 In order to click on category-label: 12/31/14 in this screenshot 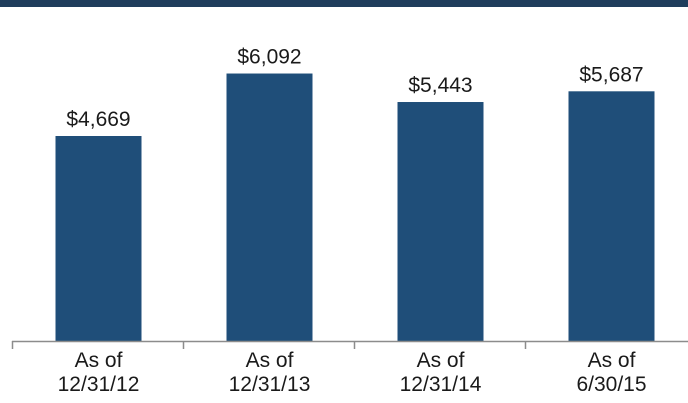, I will do `click(441, 384)`.